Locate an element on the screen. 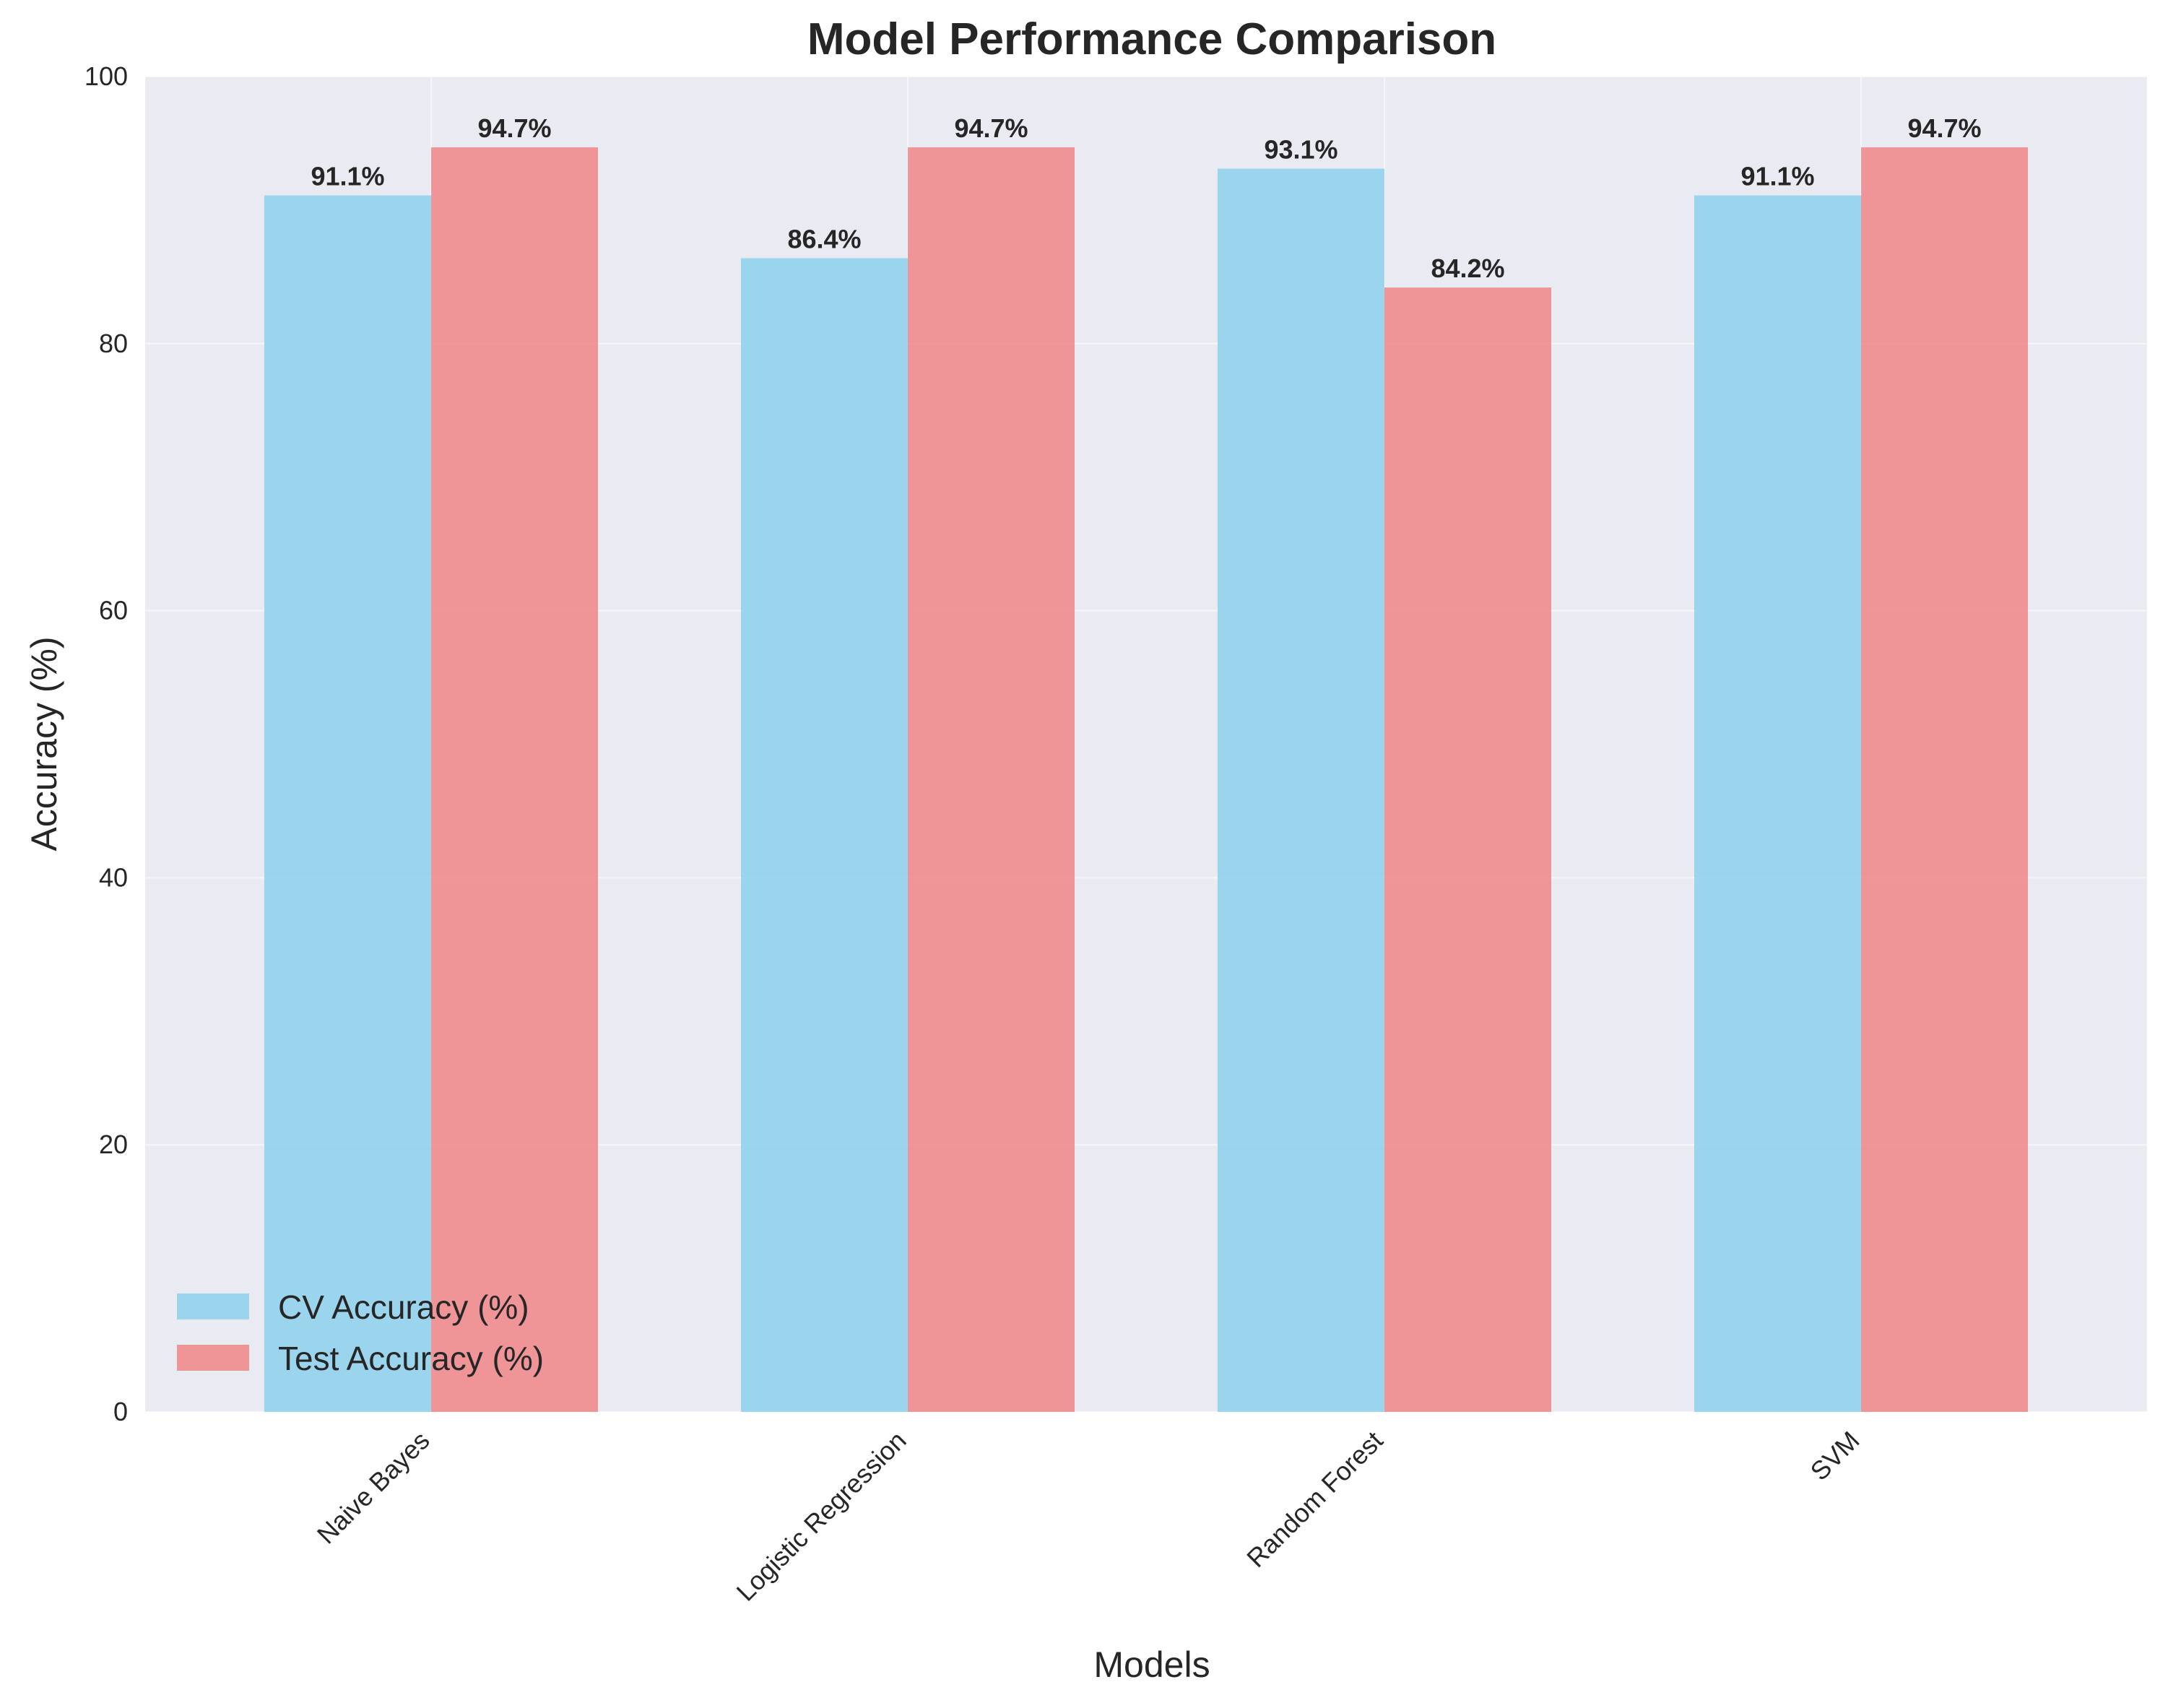  legend: CV Accuracy (%) Test Accuracy (%) is located at coordinates (360, 1332).